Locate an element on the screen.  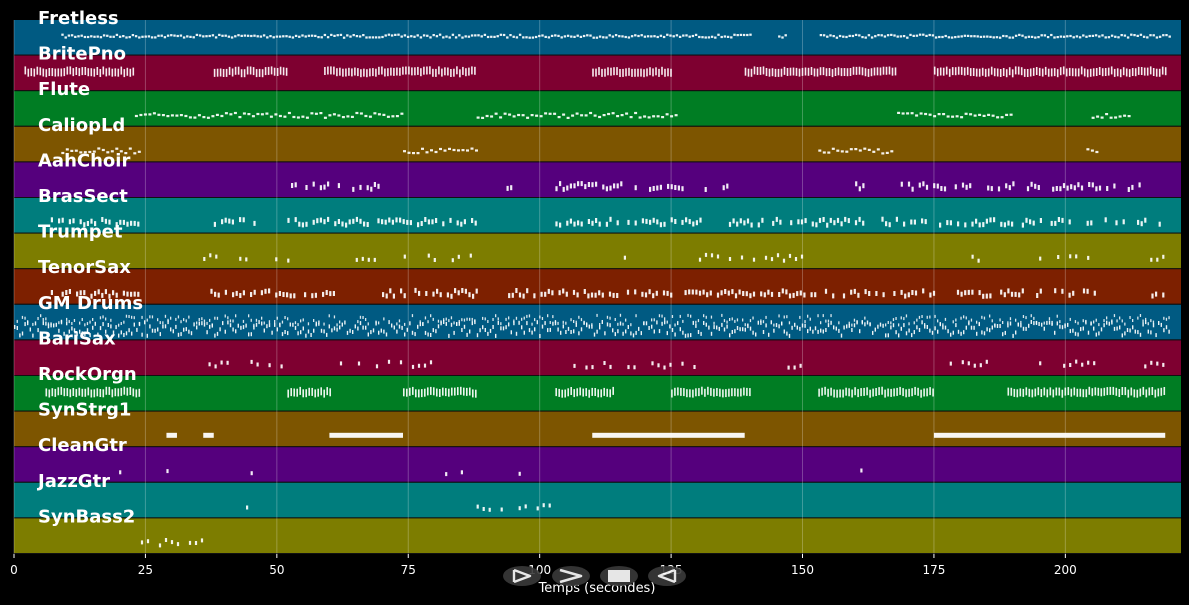
x-axis-label: Temps (secondes) is located at coordinates (597, 588).